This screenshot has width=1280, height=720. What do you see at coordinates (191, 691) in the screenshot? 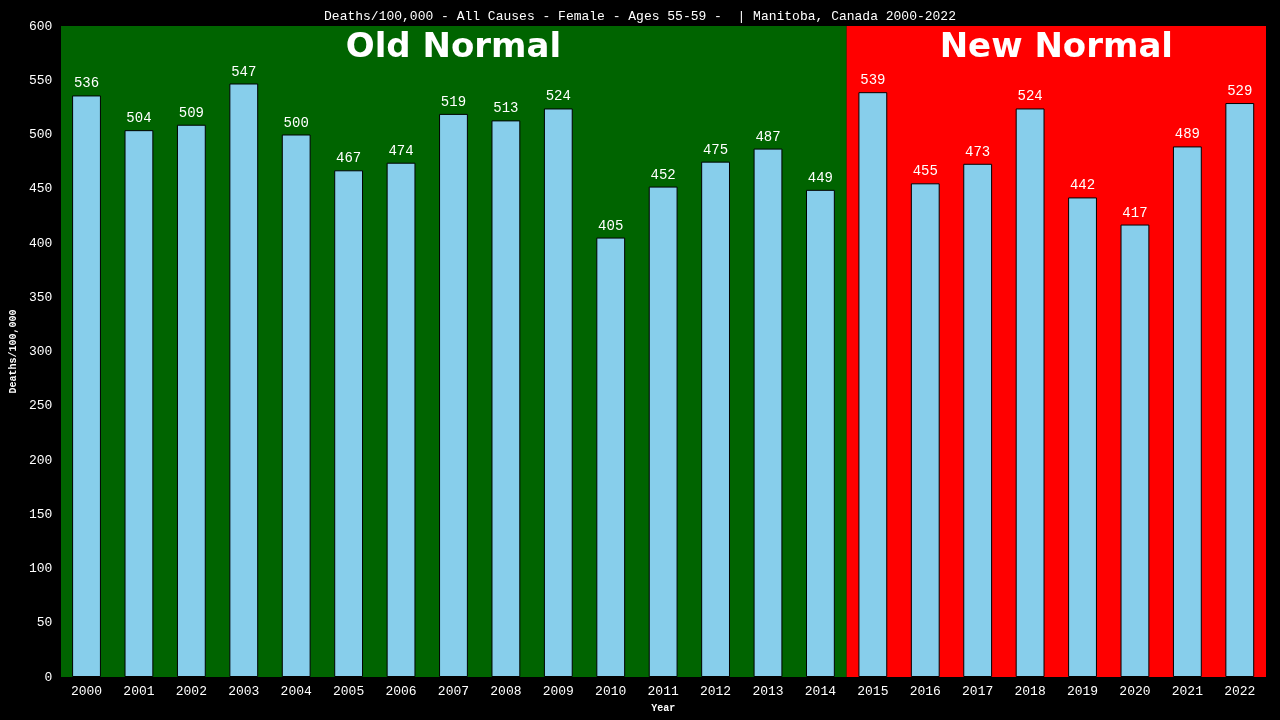
I see `x-tick-label: 2002` at bounding box center [191, 691].